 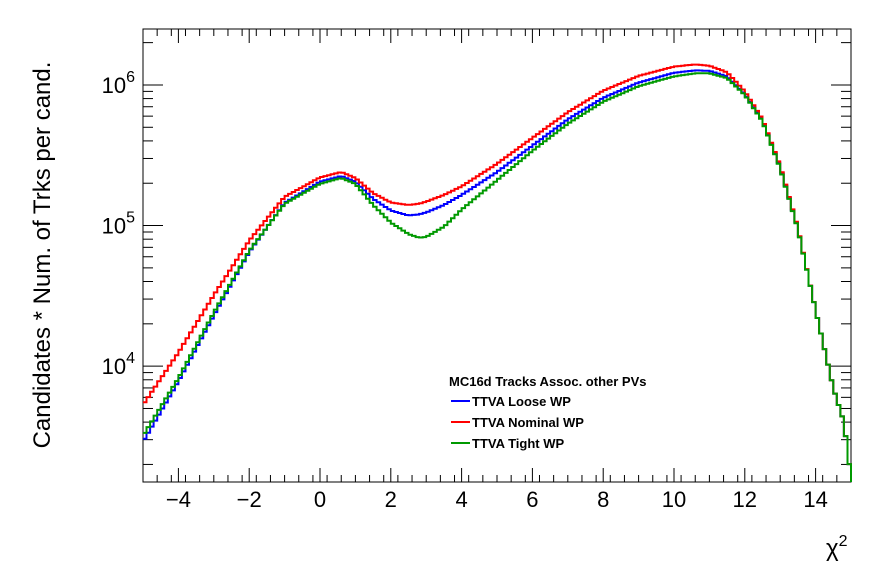 I want to click on x-tick-label: 6, so click(x=532, y=499).